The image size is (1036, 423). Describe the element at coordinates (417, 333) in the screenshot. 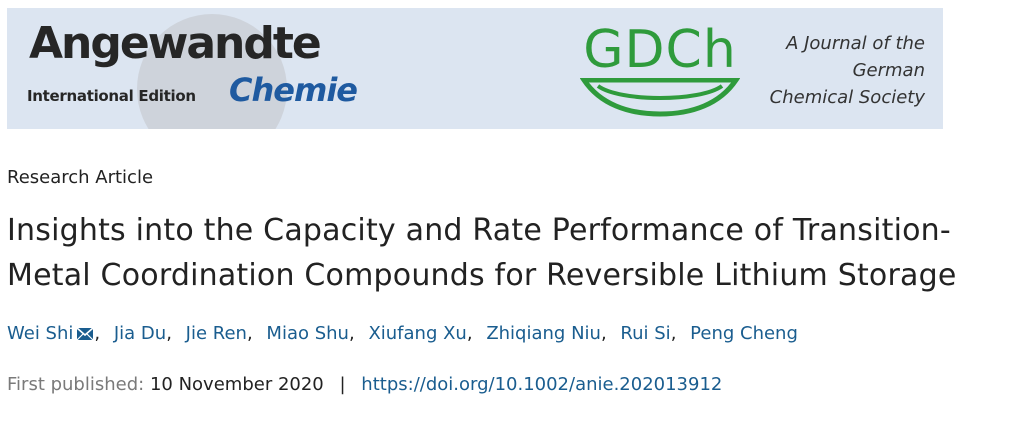

I see `author-link: Xiufang Xu` at that location.